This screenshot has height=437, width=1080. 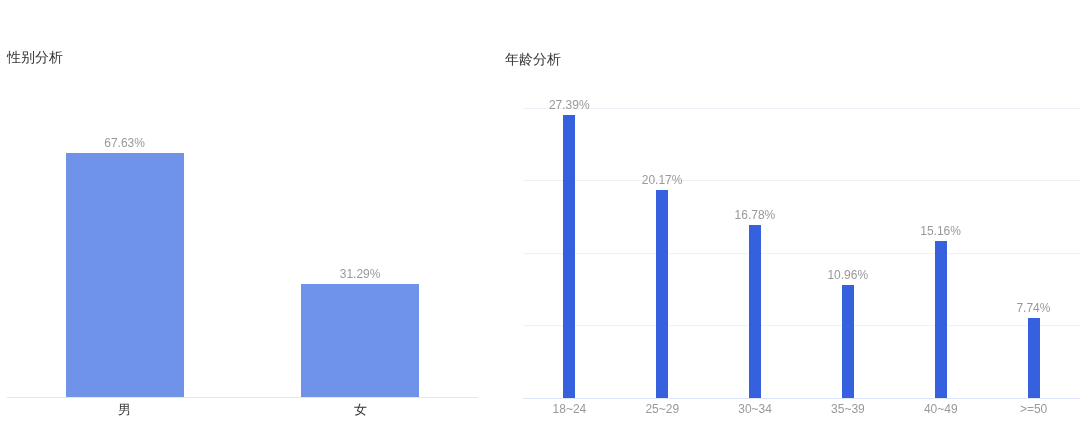 I want to click on chart-title: 年龄分析, so click(x=533, y=58).